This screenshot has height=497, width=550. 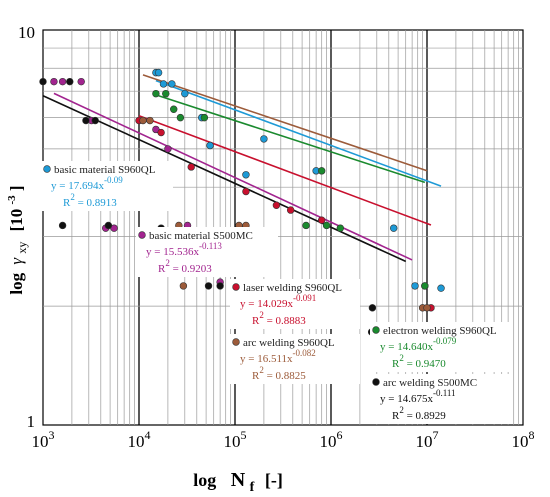 What do you see at coordinates (425, 364) in the screenshot?
I see `r2-value: = 0.9470` at bounding box center [425, 364].